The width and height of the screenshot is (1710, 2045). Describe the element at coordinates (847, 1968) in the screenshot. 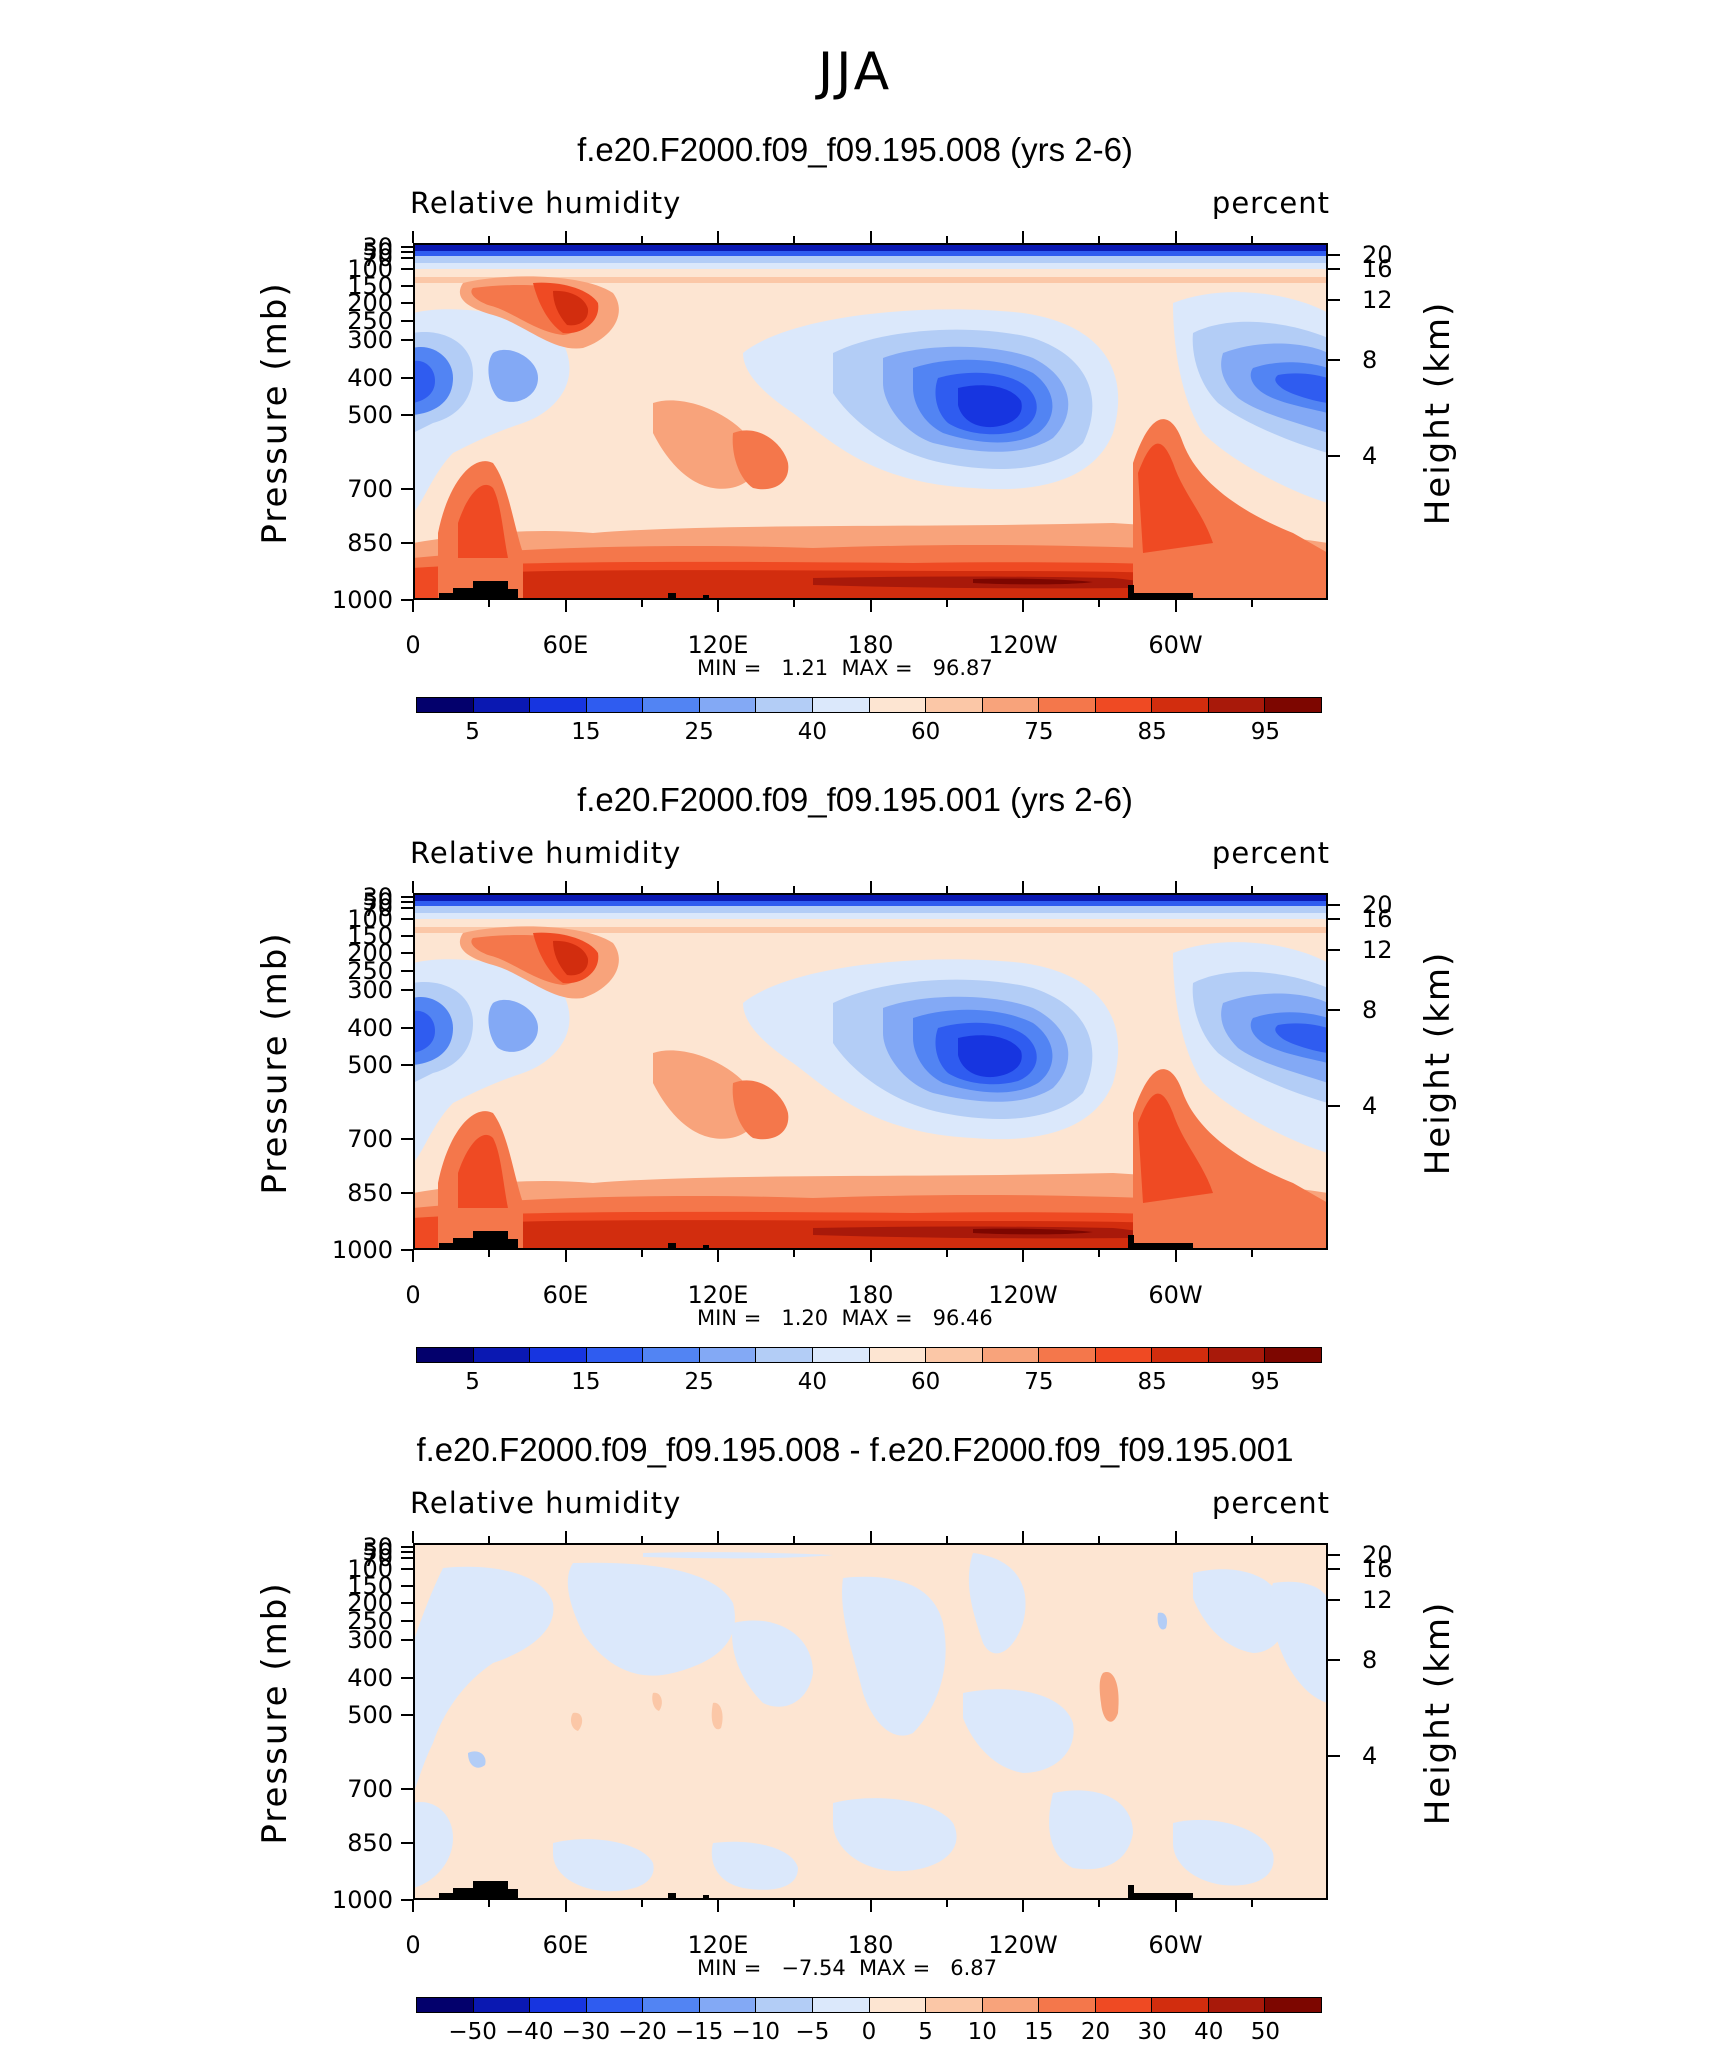

I see `min-max-stats: MIN = −7.54 MAX = 6.87` at that location.